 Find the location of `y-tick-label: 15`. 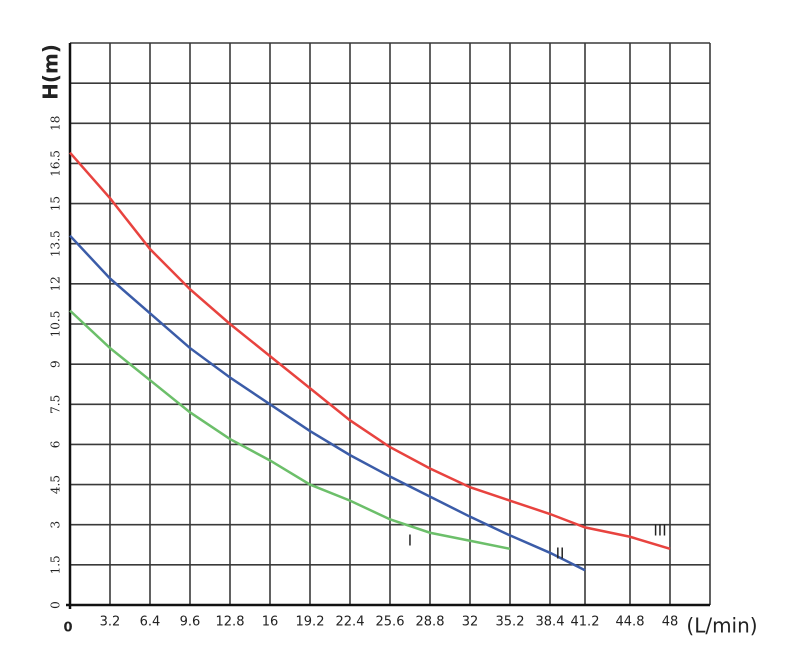

y-tick-label: 15 is located at coordinates (56, 203).